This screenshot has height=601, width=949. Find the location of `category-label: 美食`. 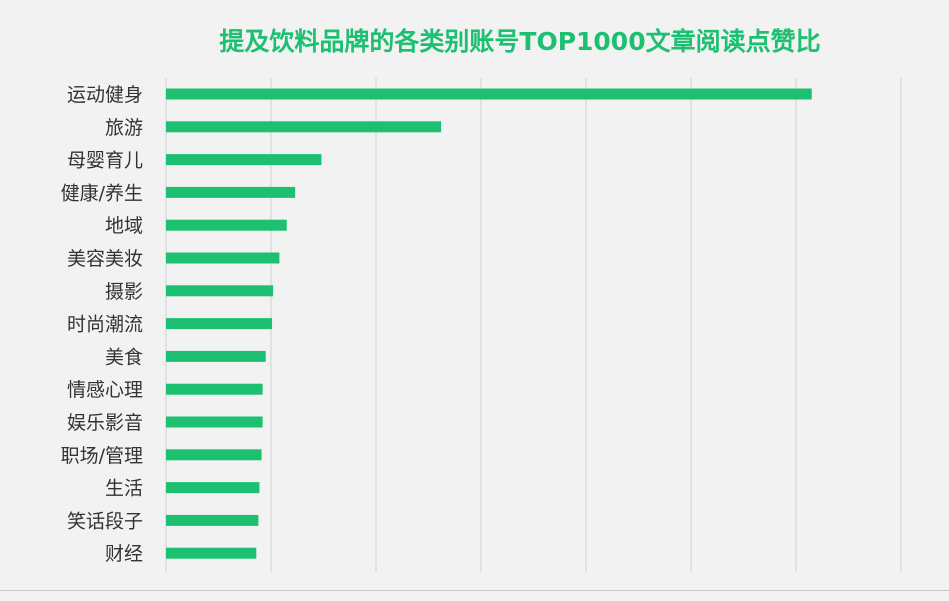

category-label: 美食 is located at coordinates (124, 357).